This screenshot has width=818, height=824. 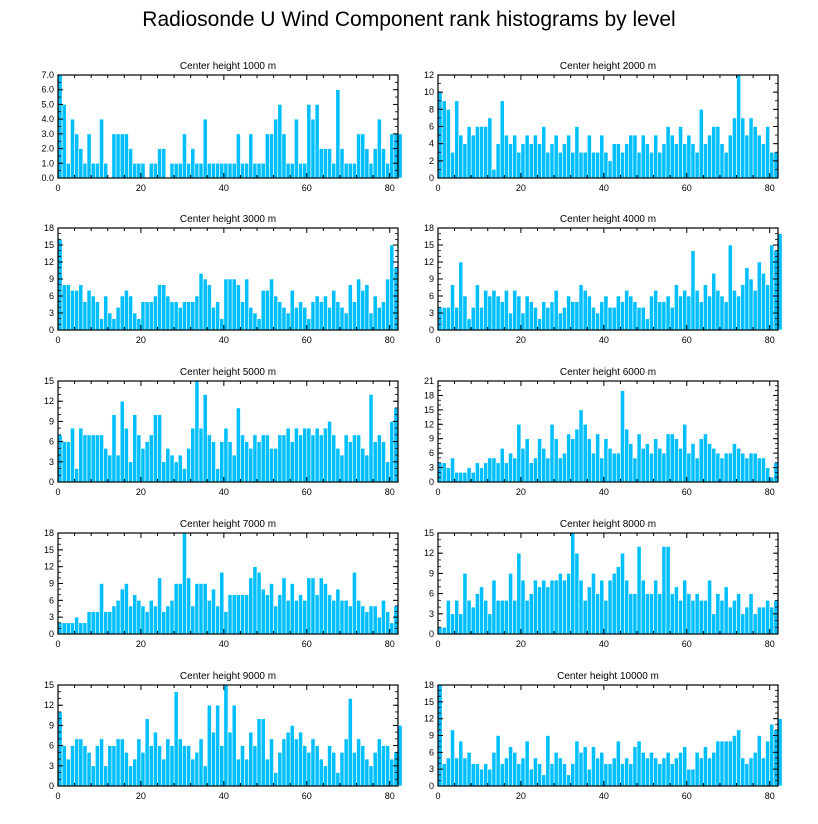 I want to click on y-tick-label: 8, so click(x=431, y=109).